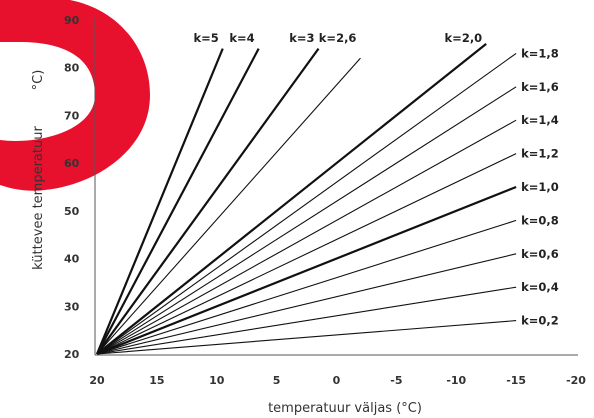  I want to click on series-label-k-2-6: k=2,6, so click(338, 38).